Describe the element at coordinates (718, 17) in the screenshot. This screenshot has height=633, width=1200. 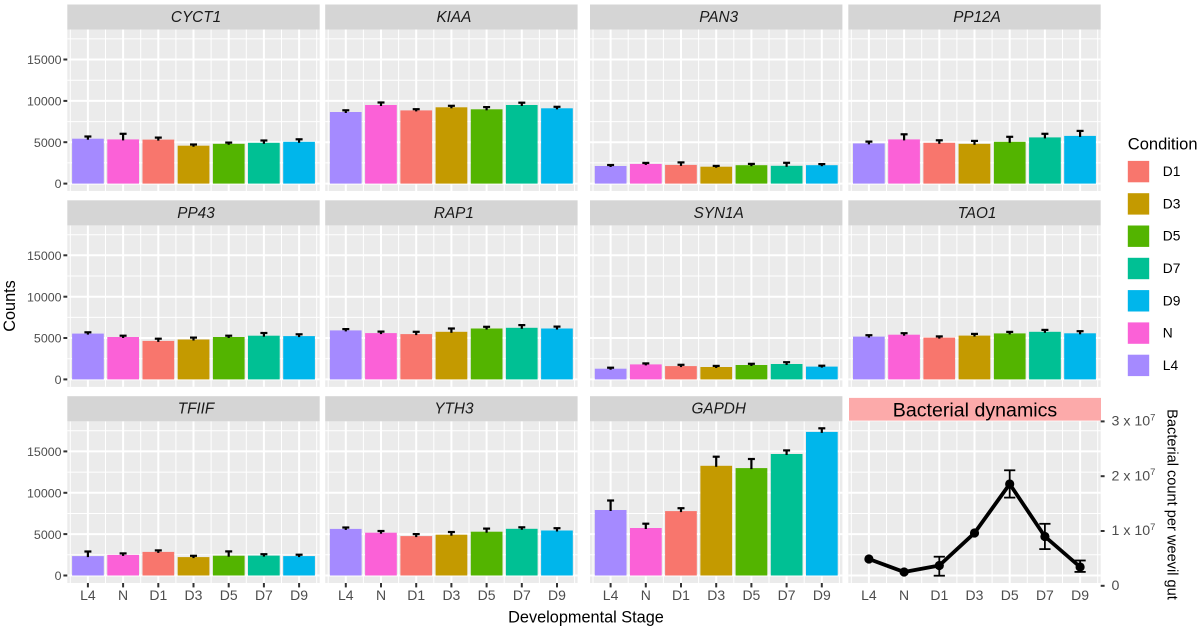
I see `svg-text: PAN3` at that location.